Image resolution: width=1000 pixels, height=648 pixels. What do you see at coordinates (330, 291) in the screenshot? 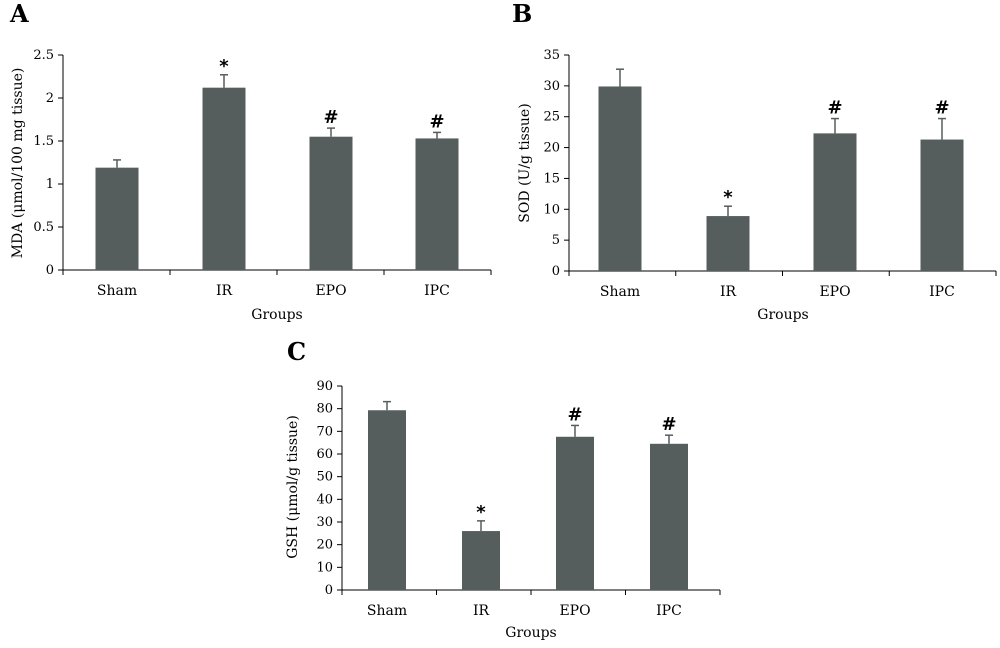
I see `x-tick-label-a: EPO` at bounding box center [330, 291].